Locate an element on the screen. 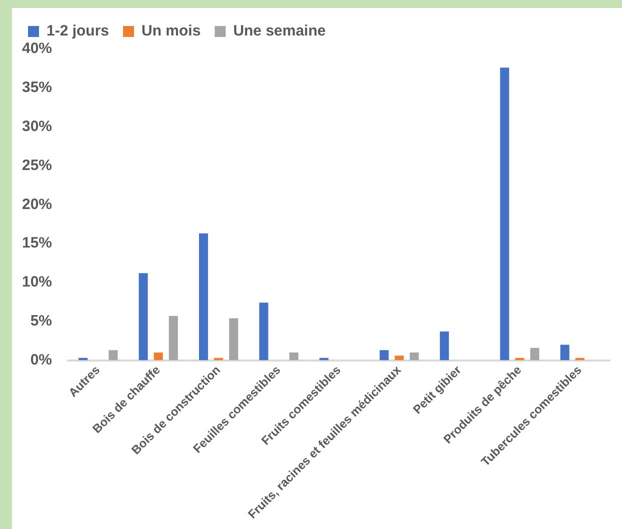 The height and width of the screenshot is (529, 622). y-tick-label: 10% is located at coordinates (37, 282).